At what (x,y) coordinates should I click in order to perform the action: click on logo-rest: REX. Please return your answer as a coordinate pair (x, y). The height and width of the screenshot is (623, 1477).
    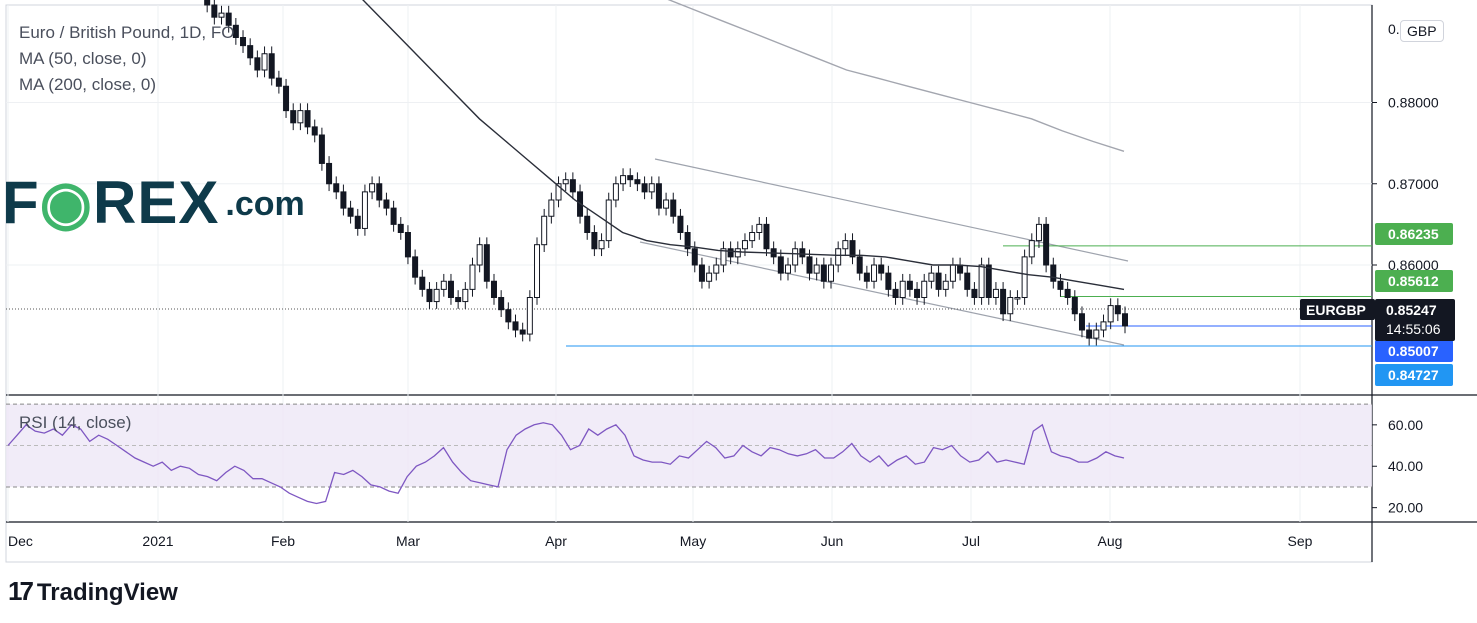
    Looking at the image, I should click on (156, 202).